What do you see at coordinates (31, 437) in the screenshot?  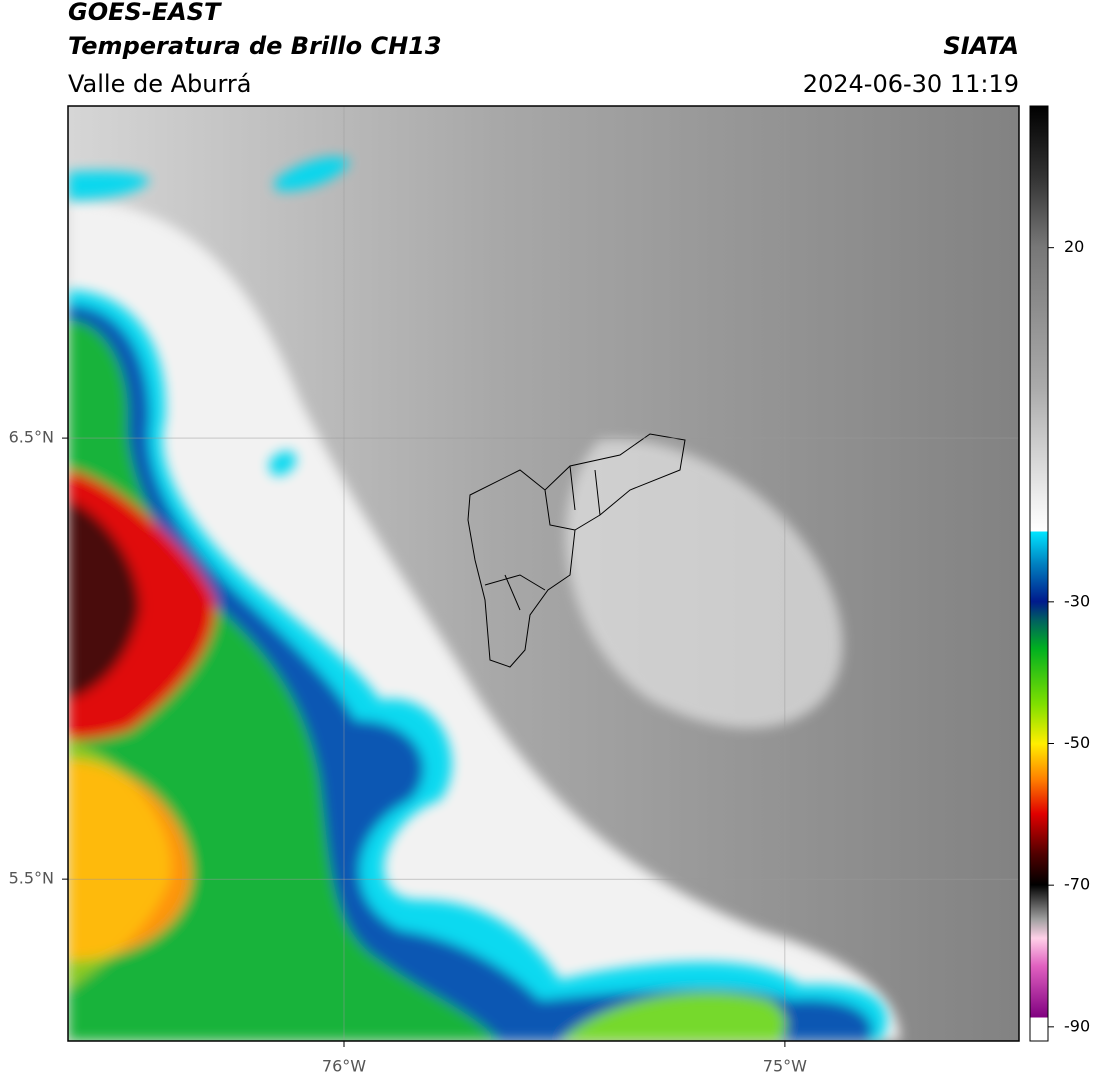 I see `y-tick-label: 6.5°N` at bounding box center [31, 437].